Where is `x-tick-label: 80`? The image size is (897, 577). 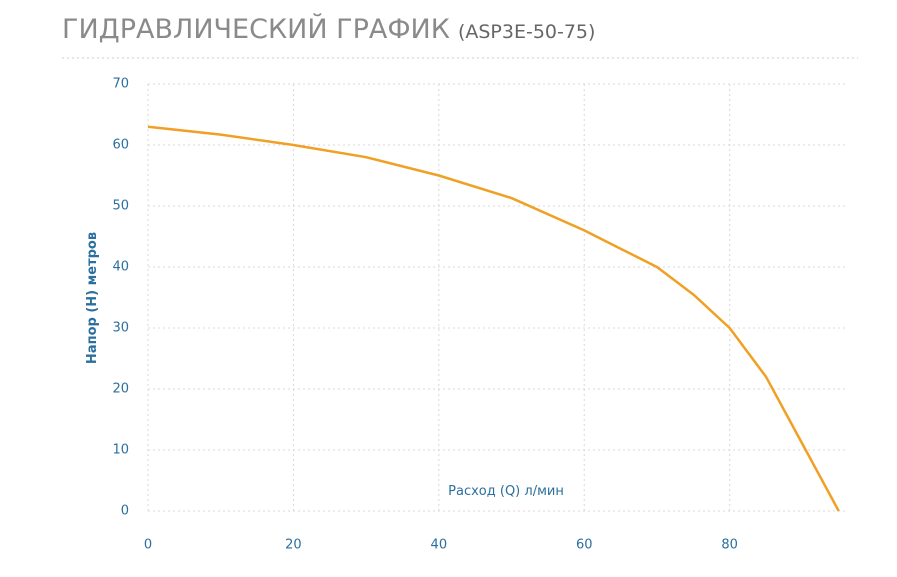 x-tick-label: 80 is located at coordinates (729, 545).